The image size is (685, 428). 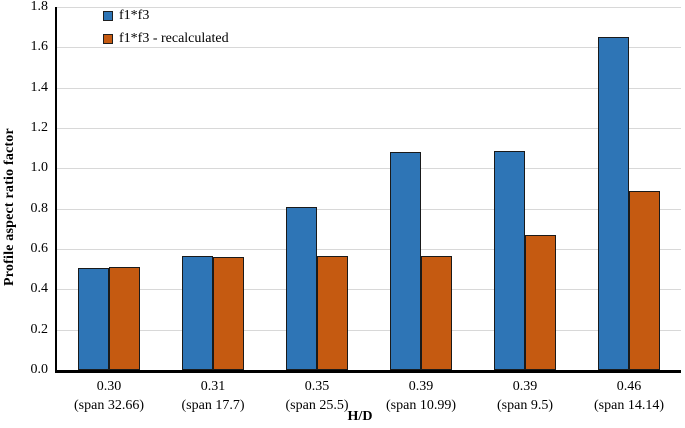 I want to click on x-category-span: (span 32.66), so click(x=109, y=405).